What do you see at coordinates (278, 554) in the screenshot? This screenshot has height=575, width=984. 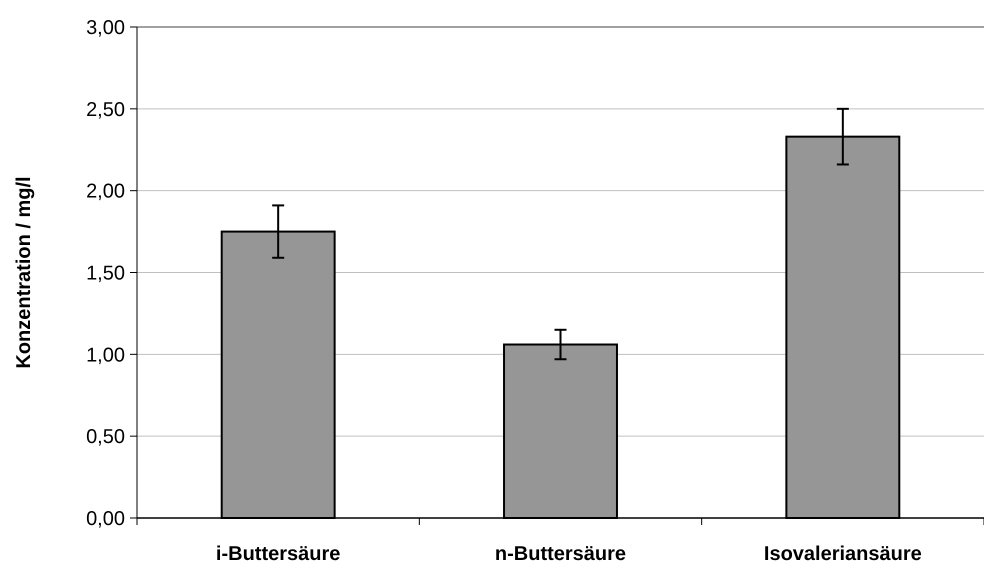 I see `x-tick-label: i-Buttersäure` at bounding box center [278, 554].